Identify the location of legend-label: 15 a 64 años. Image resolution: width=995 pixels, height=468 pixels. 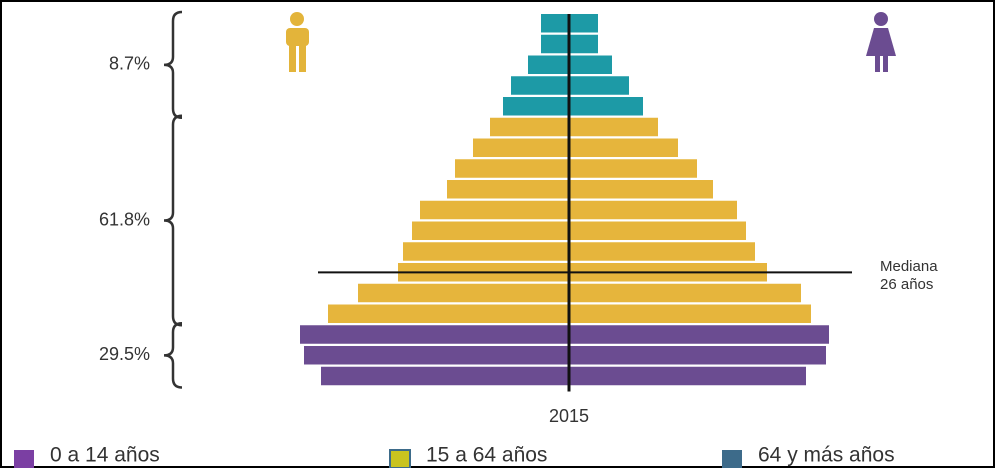
(486, 455).